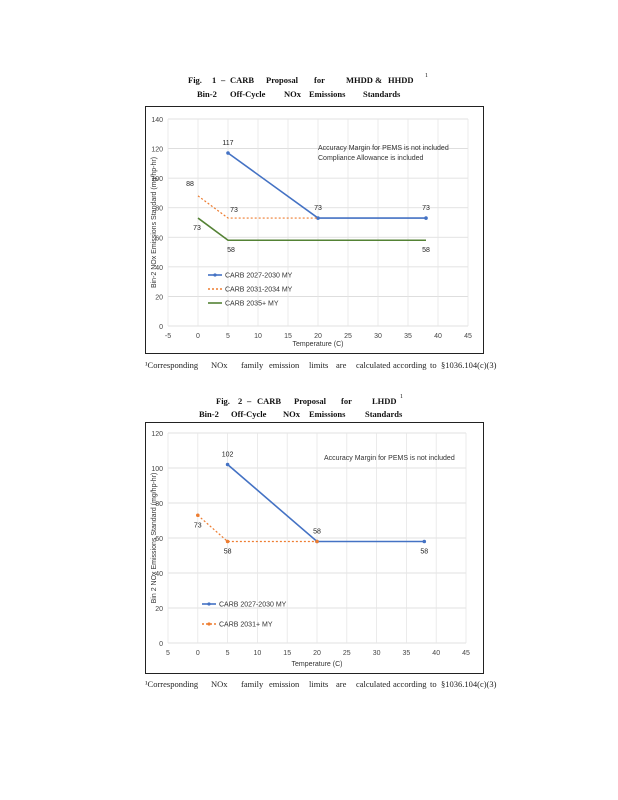  What do you see at coordinates (252, 684) in the screenshot?
I see `fig2-footnote-word: family` at bounding box center [252, 684].